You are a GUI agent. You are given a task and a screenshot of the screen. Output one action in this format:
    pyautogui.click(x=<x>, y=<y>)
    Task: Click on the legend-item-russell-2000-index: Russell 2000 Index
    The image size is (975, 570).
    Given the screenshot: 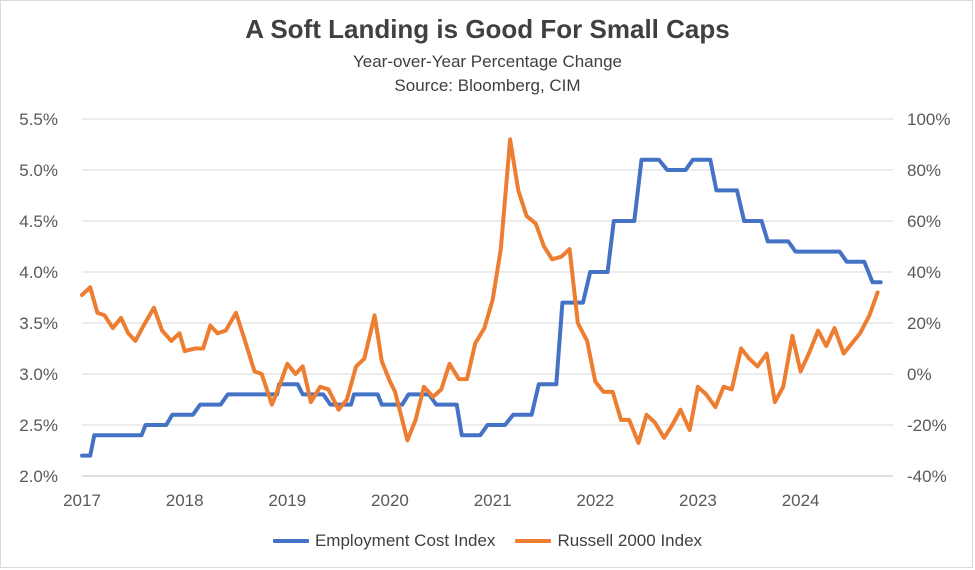 What is the action you would take?
    pyautogui.click(x=608, y=541)
    